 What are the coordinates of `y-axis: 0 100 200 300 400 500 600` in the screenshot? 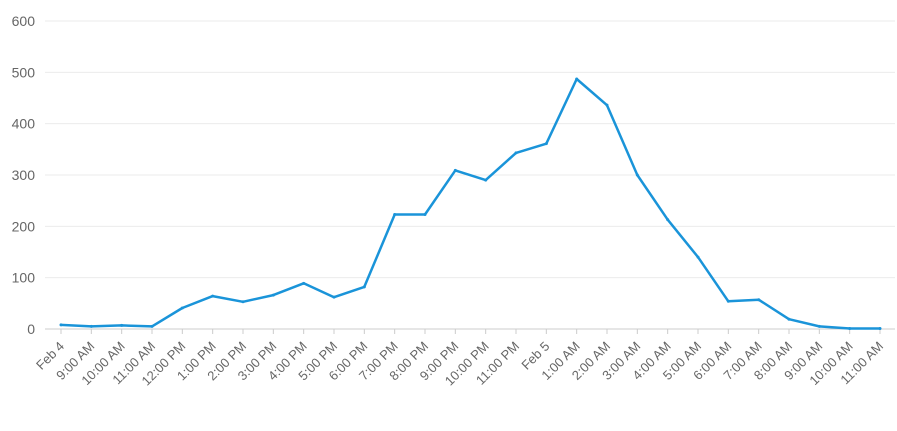 It's located at (24, 175).